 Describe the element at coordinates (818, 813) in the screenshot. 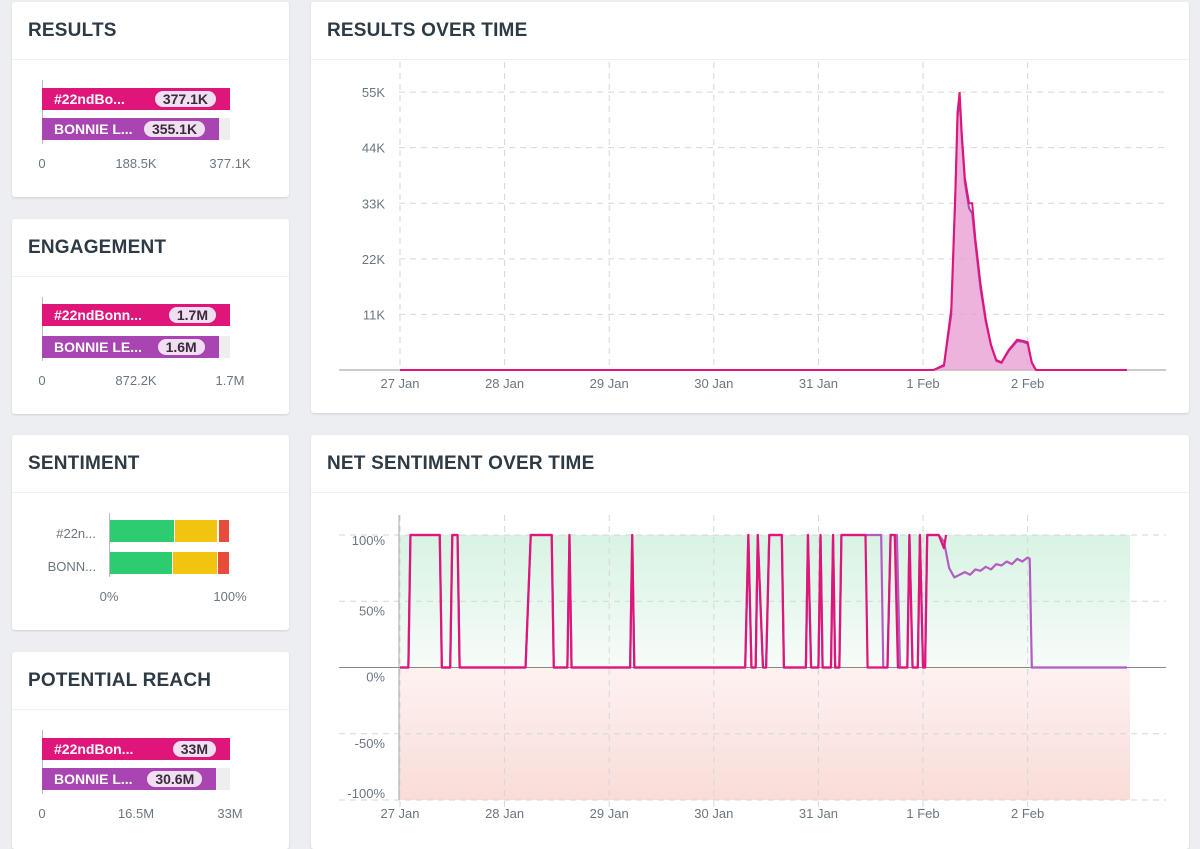

I see `chart2-xtick: 31 Jan` at that location.